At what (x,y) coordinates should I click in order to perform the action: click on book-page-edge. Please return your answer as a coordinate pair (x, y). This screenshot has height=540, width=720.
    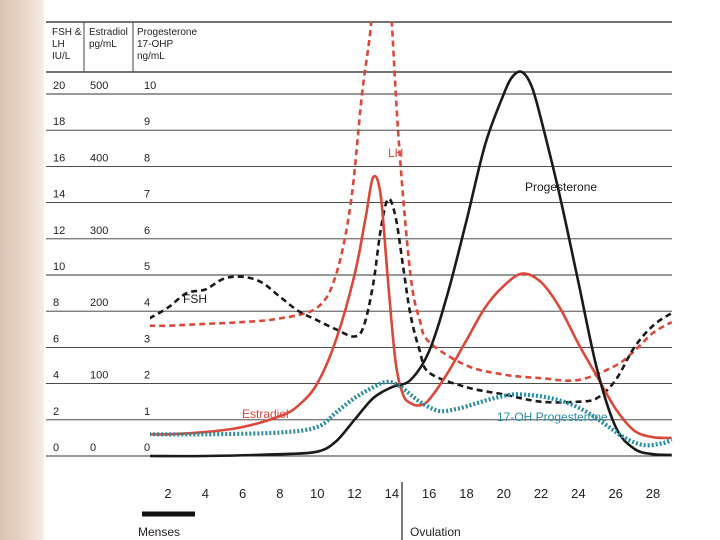
    Looking at the image, I should click on (22, 270).